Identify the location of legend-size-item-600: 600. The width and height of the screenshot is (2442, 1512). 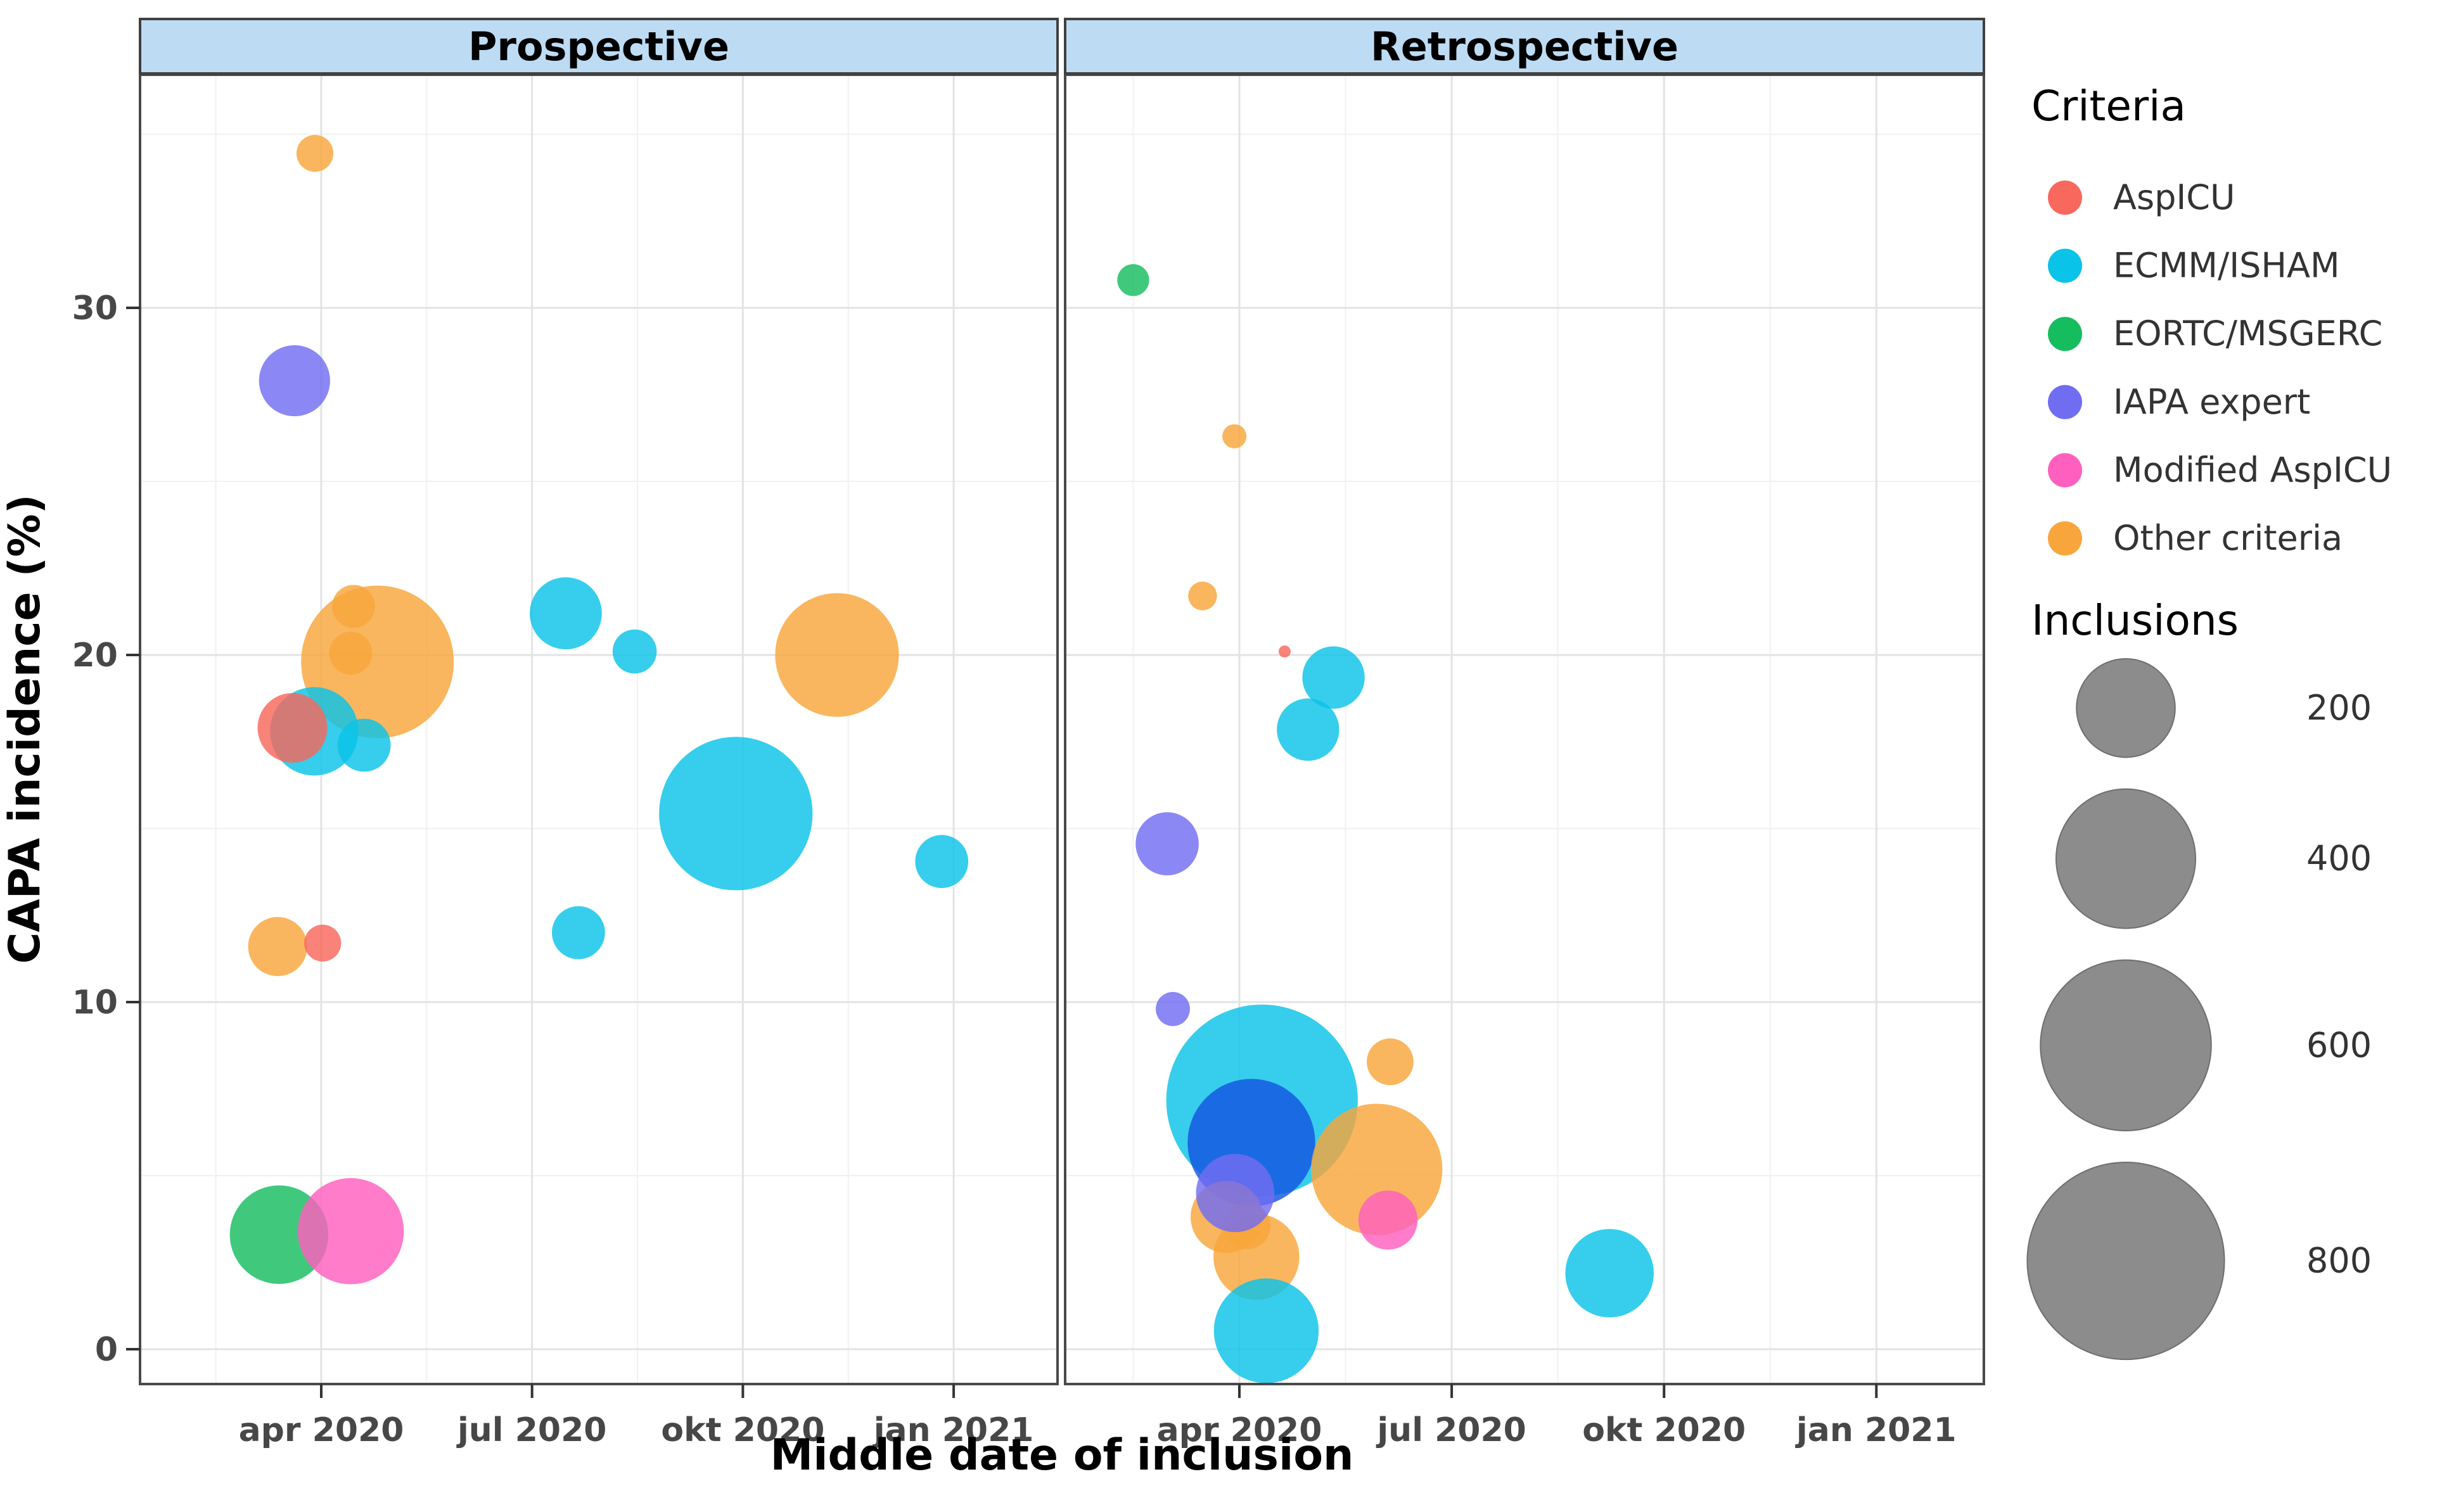
(2206, 1045).